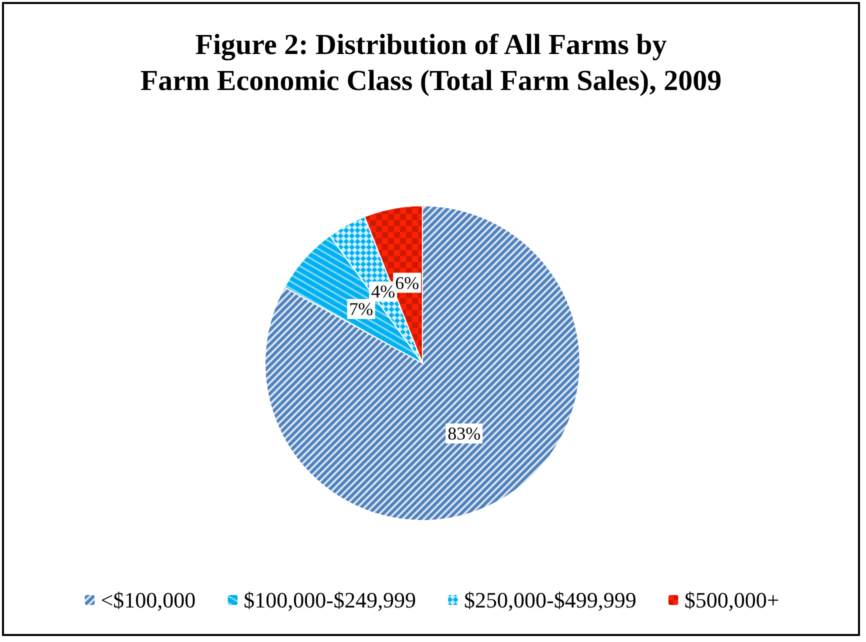 This screenshot has width=866, height=642. I want to click on data-label: 6%, so click(407, 282).